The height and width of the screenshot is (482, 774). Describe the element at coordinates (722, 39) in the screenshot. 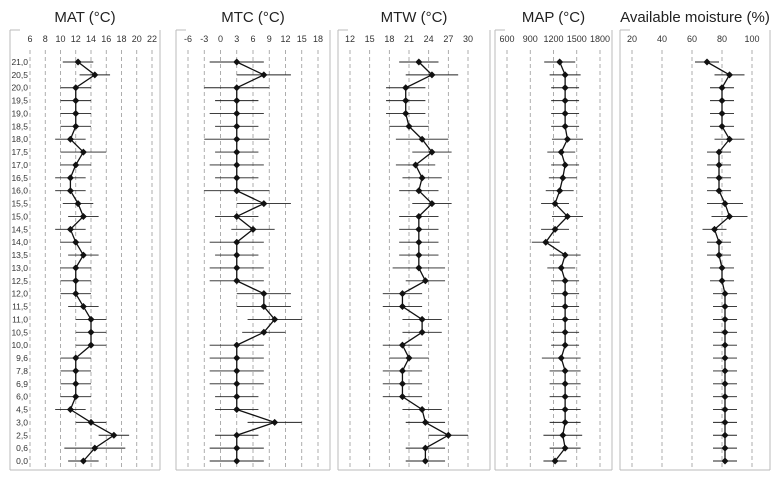

I see `x-tick-label: 80` at that location.